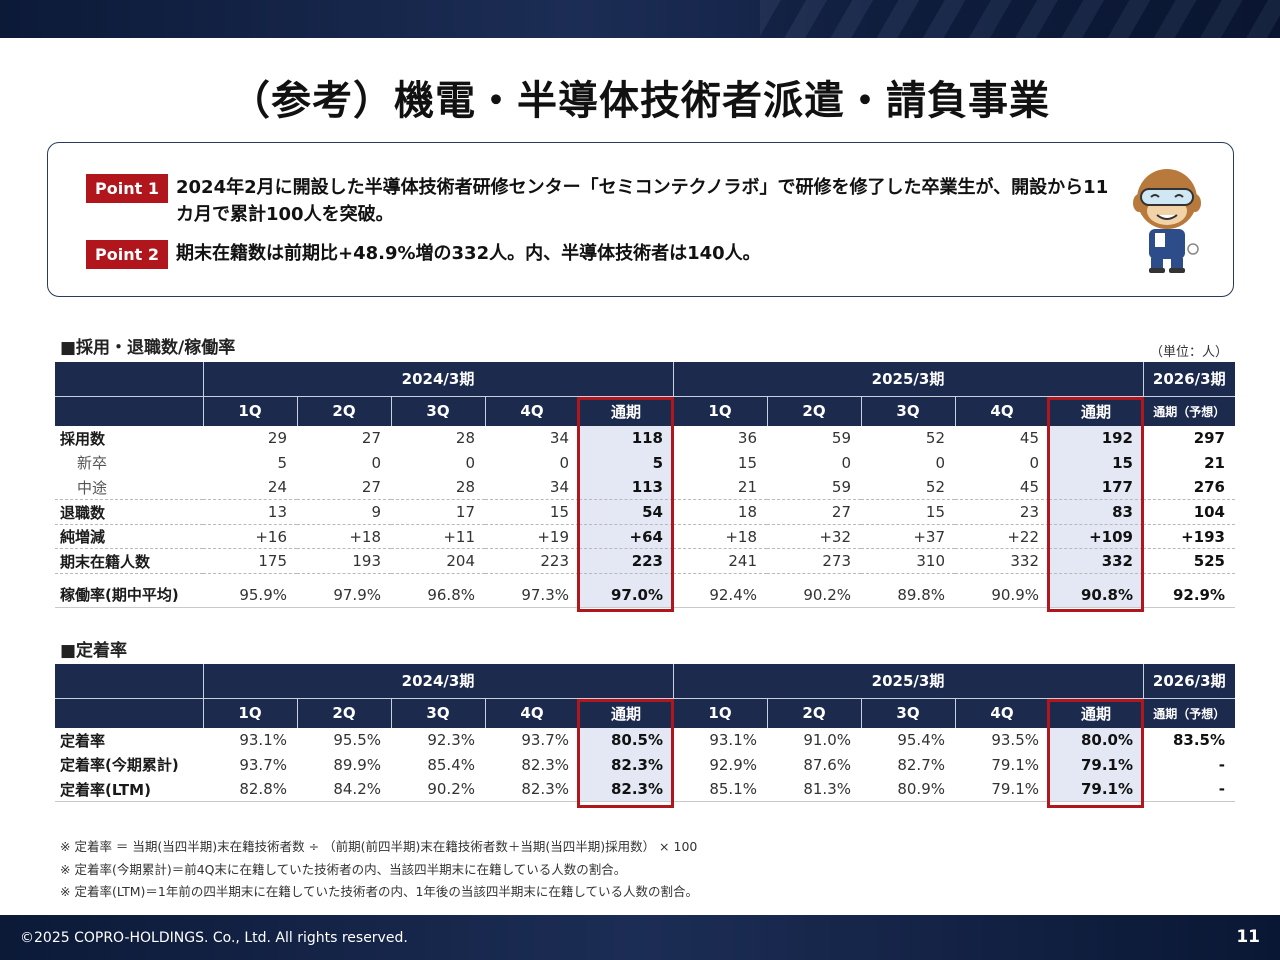  What do you see at coordinates (129, 537) in the screenshot?
I see `row-label: 純増減` at bounding box center [129, 537].